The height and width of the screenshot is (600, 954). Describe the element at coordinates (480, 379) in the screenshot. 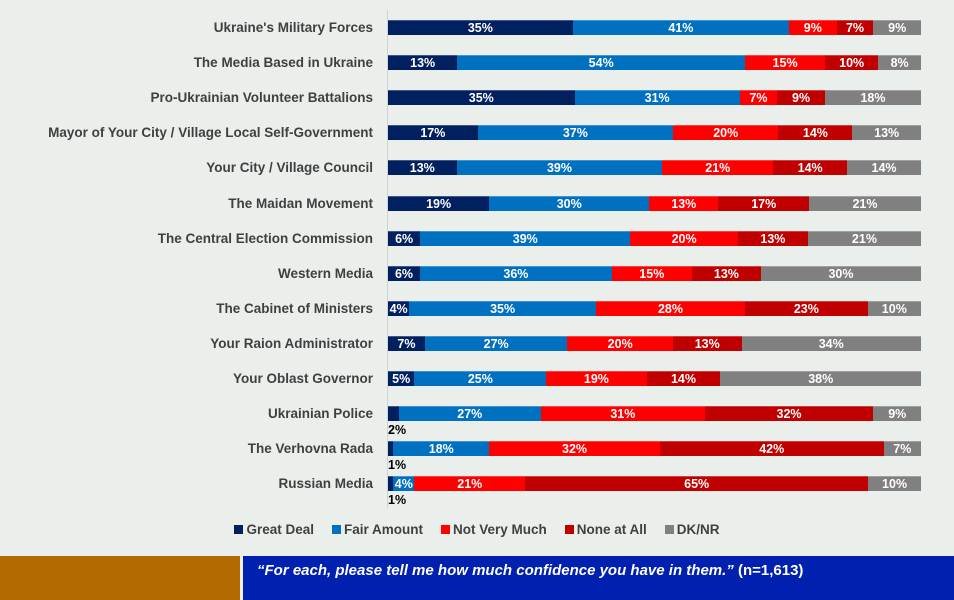

I see `data-label: 25%` at that location.